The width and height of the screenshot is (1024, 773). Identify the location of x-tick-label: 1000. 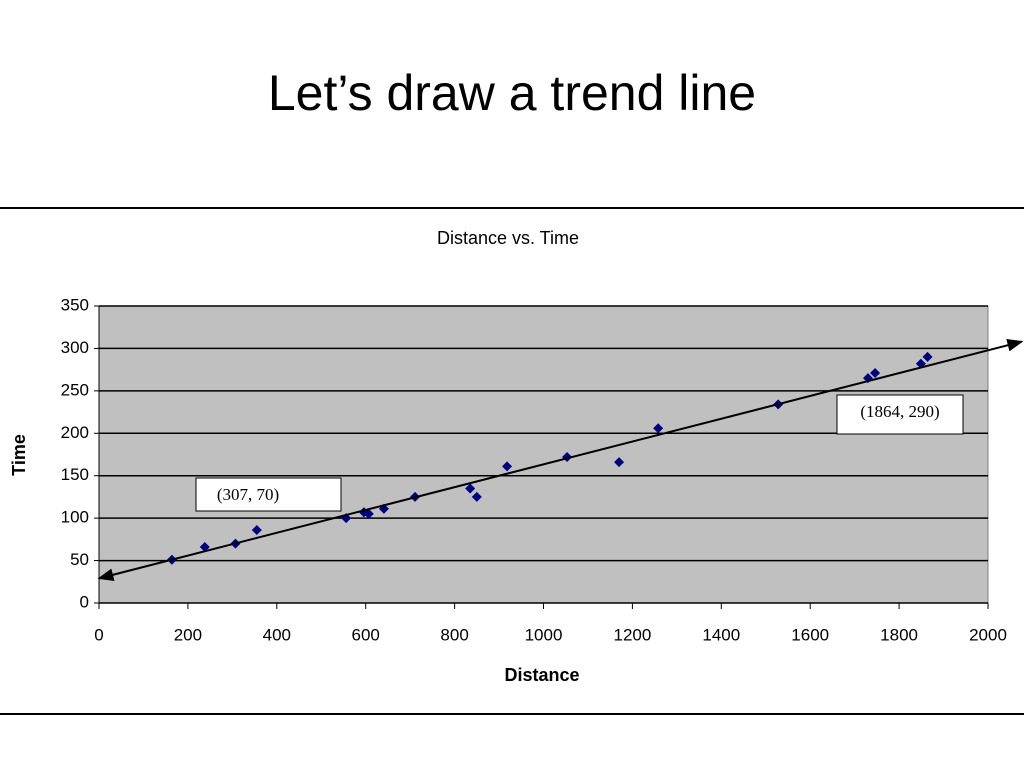
(544, 634).